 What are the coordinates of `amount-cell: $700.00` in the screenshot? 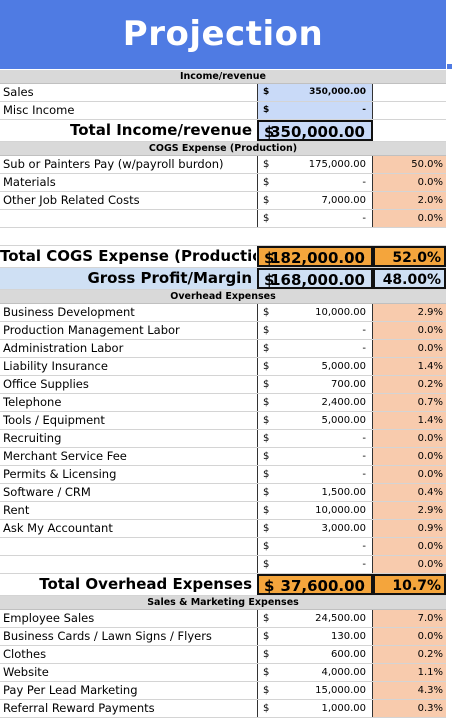 It's located at (315, 384).